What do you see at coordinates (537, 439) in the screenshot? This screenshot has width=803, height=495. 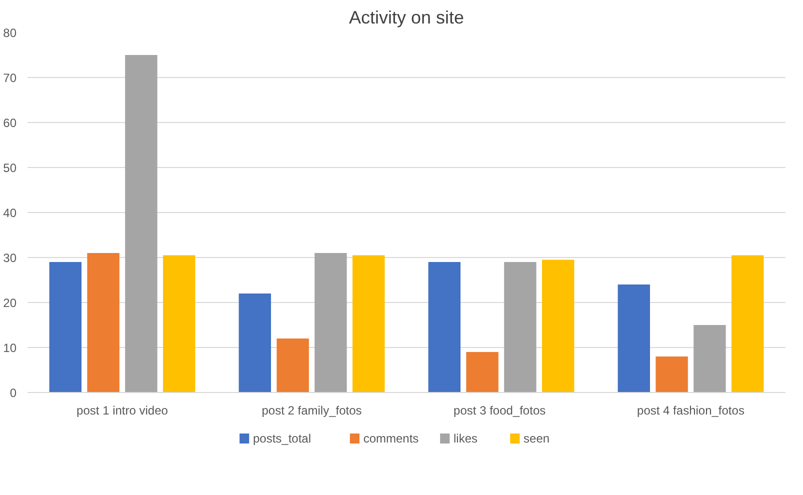 I see `legend-label: seen` at bounding box center [537, 439].